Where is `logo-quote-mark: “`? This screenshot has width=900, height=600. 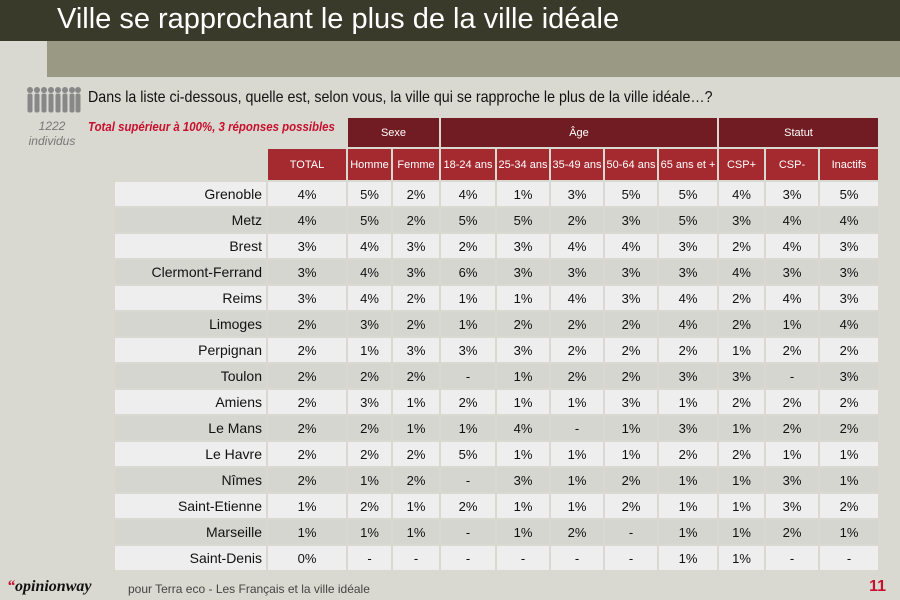 logo-quote-mark: “ is located at coordinates (11, 586).